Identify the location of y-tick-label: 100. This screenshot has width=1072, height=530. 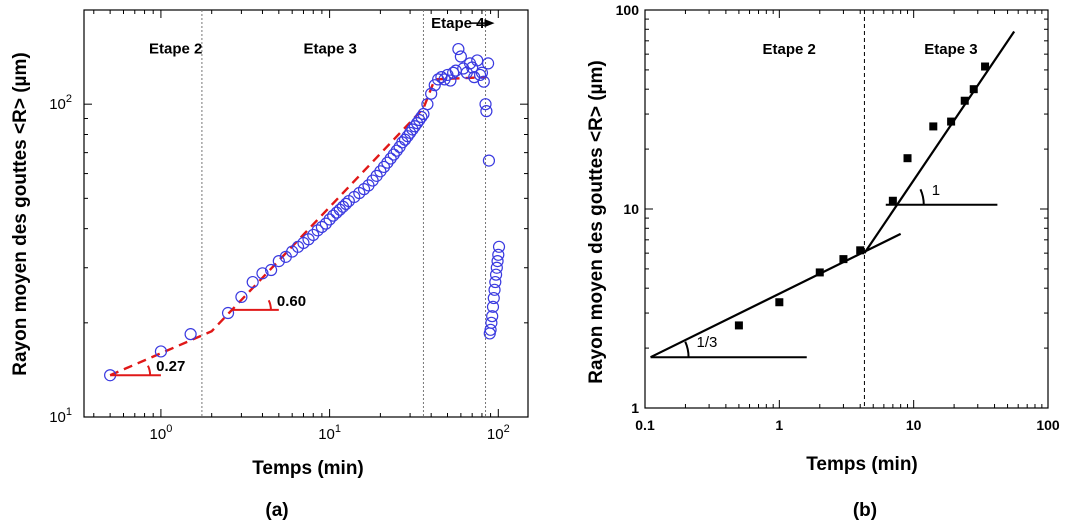
(628, 10).